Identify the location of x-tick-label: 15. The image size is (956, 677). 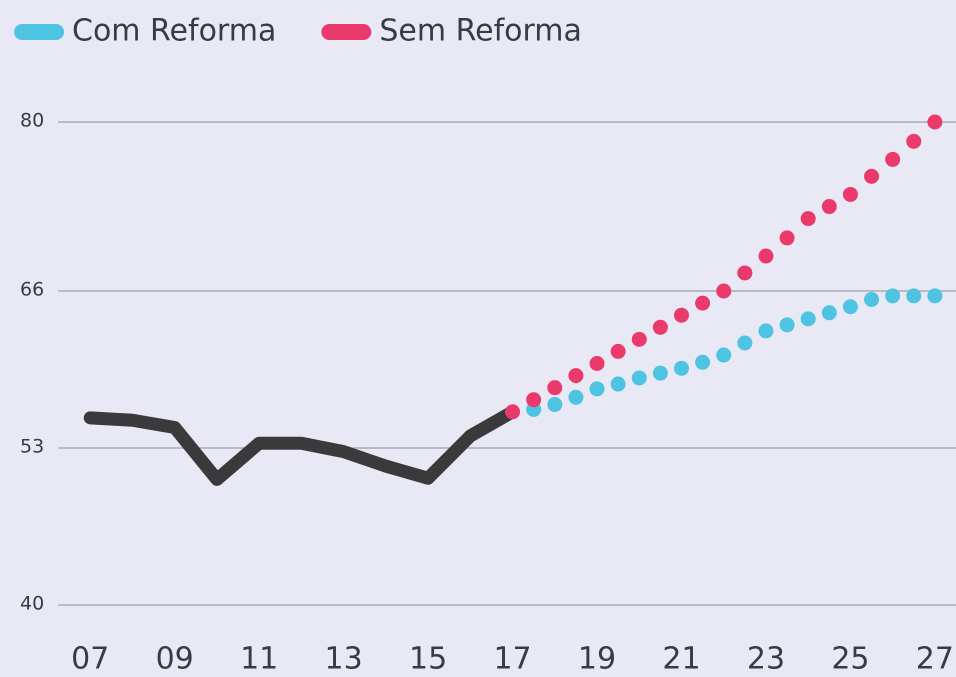
(428, 659).